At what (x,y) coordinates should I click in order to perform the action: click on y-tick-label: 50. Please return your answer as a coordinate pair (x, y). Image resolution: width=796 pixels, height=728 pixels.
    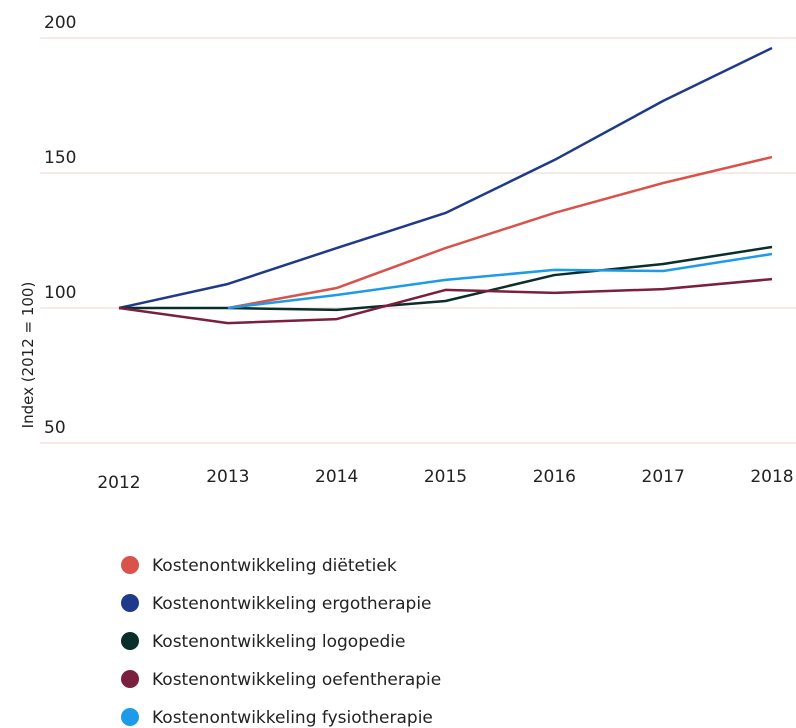
    Looking at the image, I should click on (55, 428).